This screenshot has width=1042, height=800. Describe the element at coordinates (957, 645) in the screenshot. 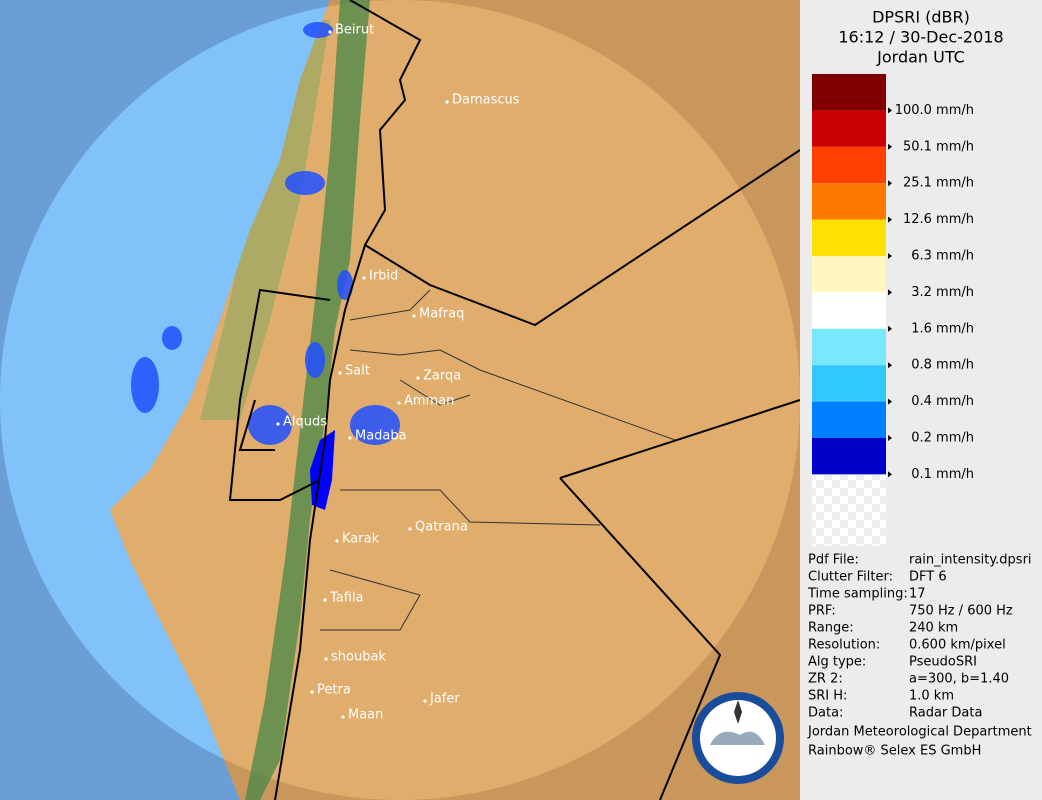

I see `info-value: 0.600 km/pixel` at that location.